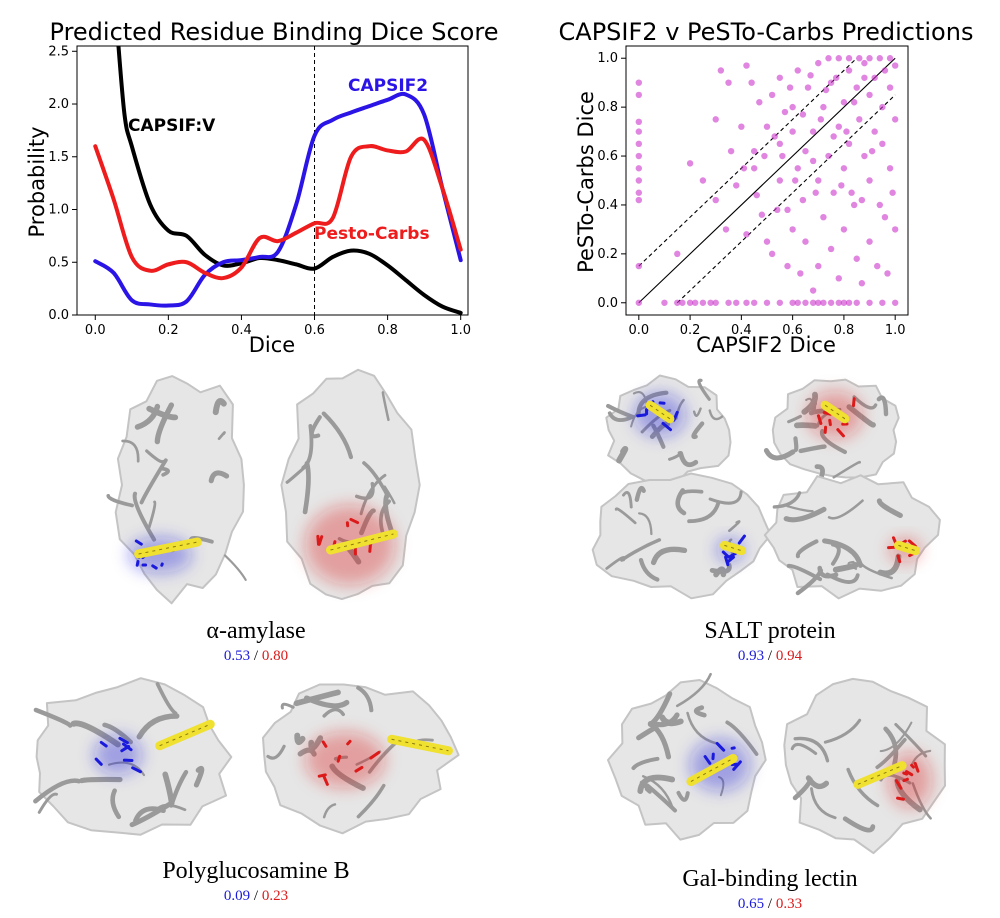 This screenshot has height=918, width=1000. What do you see at coordinates (37, 181) in the screenshot?
I see `y-axis-label: Probability` at bounding box center [37, 181].